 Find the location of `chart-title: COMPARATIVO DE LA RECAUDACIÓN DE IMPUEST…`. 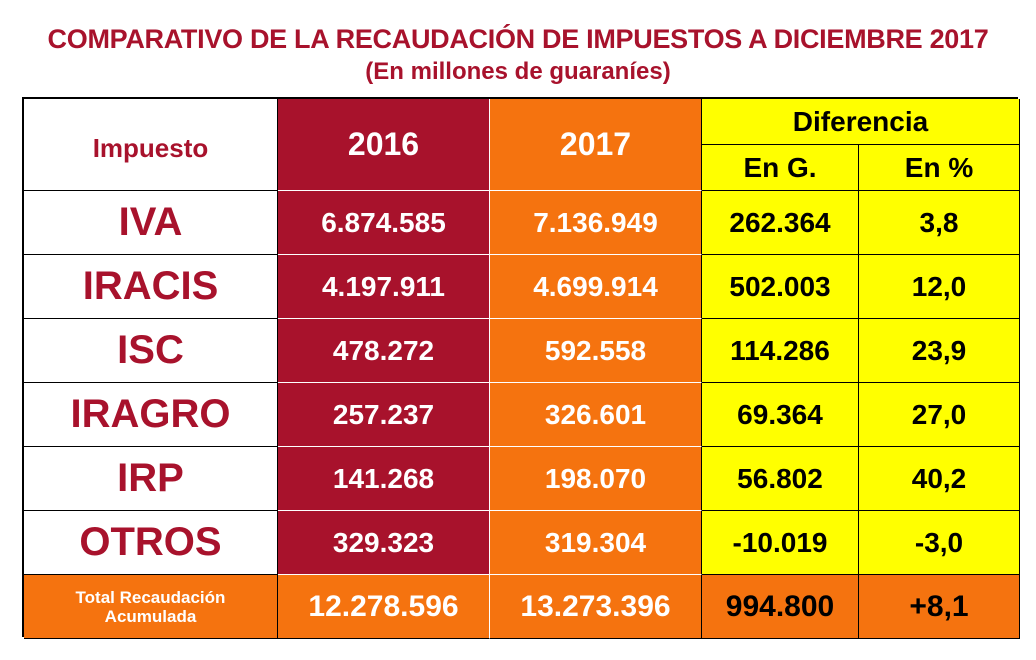

chart-title: COMPARATIVO DE LA RECAUDACIÓN DE IMPUEST… is located at coordinates (518, 39).